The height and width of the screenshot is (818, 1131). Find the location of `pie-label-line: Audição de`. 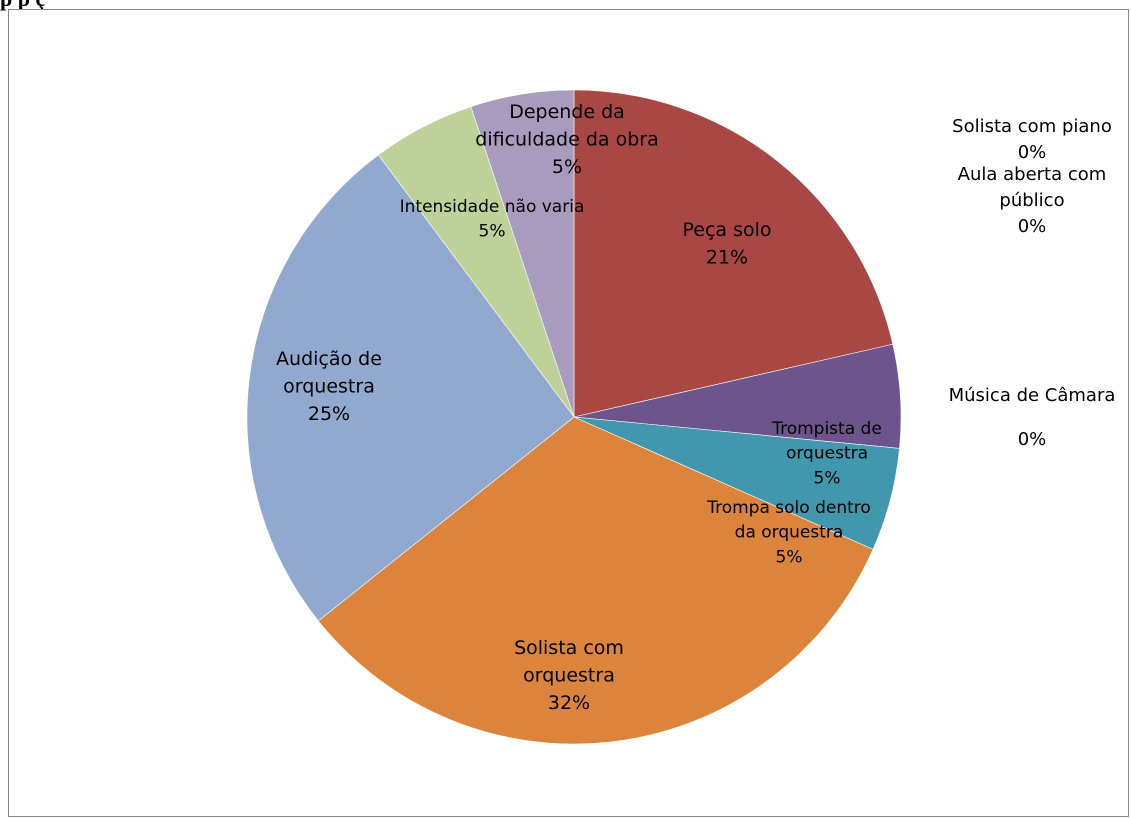

pie-label-line: Audição de is located at coordinates (329, 359).